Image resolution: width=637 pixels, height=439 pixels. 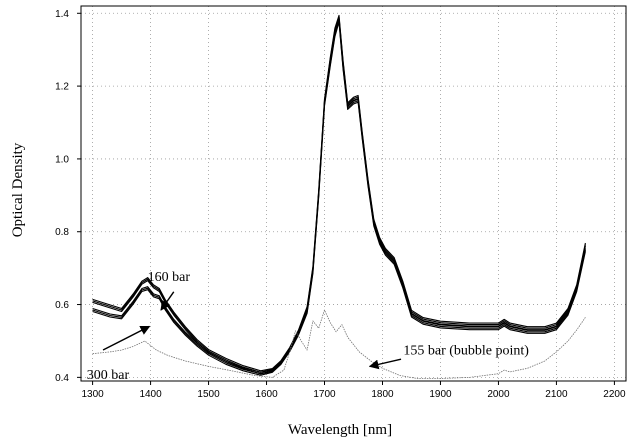 I want to click on x-tick-label: 1700, so click(x=324, y=394).